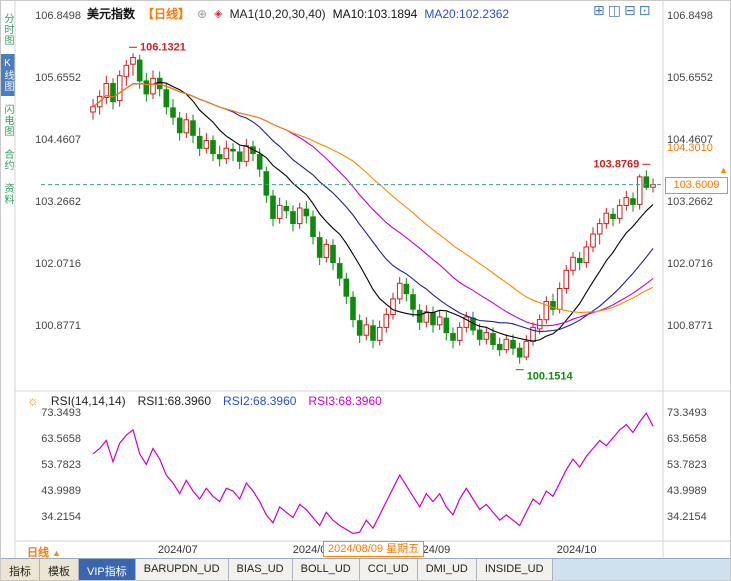 The image size is (731, 581). What do you see at coordinates (550, 377) in the screenshot?
I see `price-annotation: 100.1514` at bounding box center [550, 377].